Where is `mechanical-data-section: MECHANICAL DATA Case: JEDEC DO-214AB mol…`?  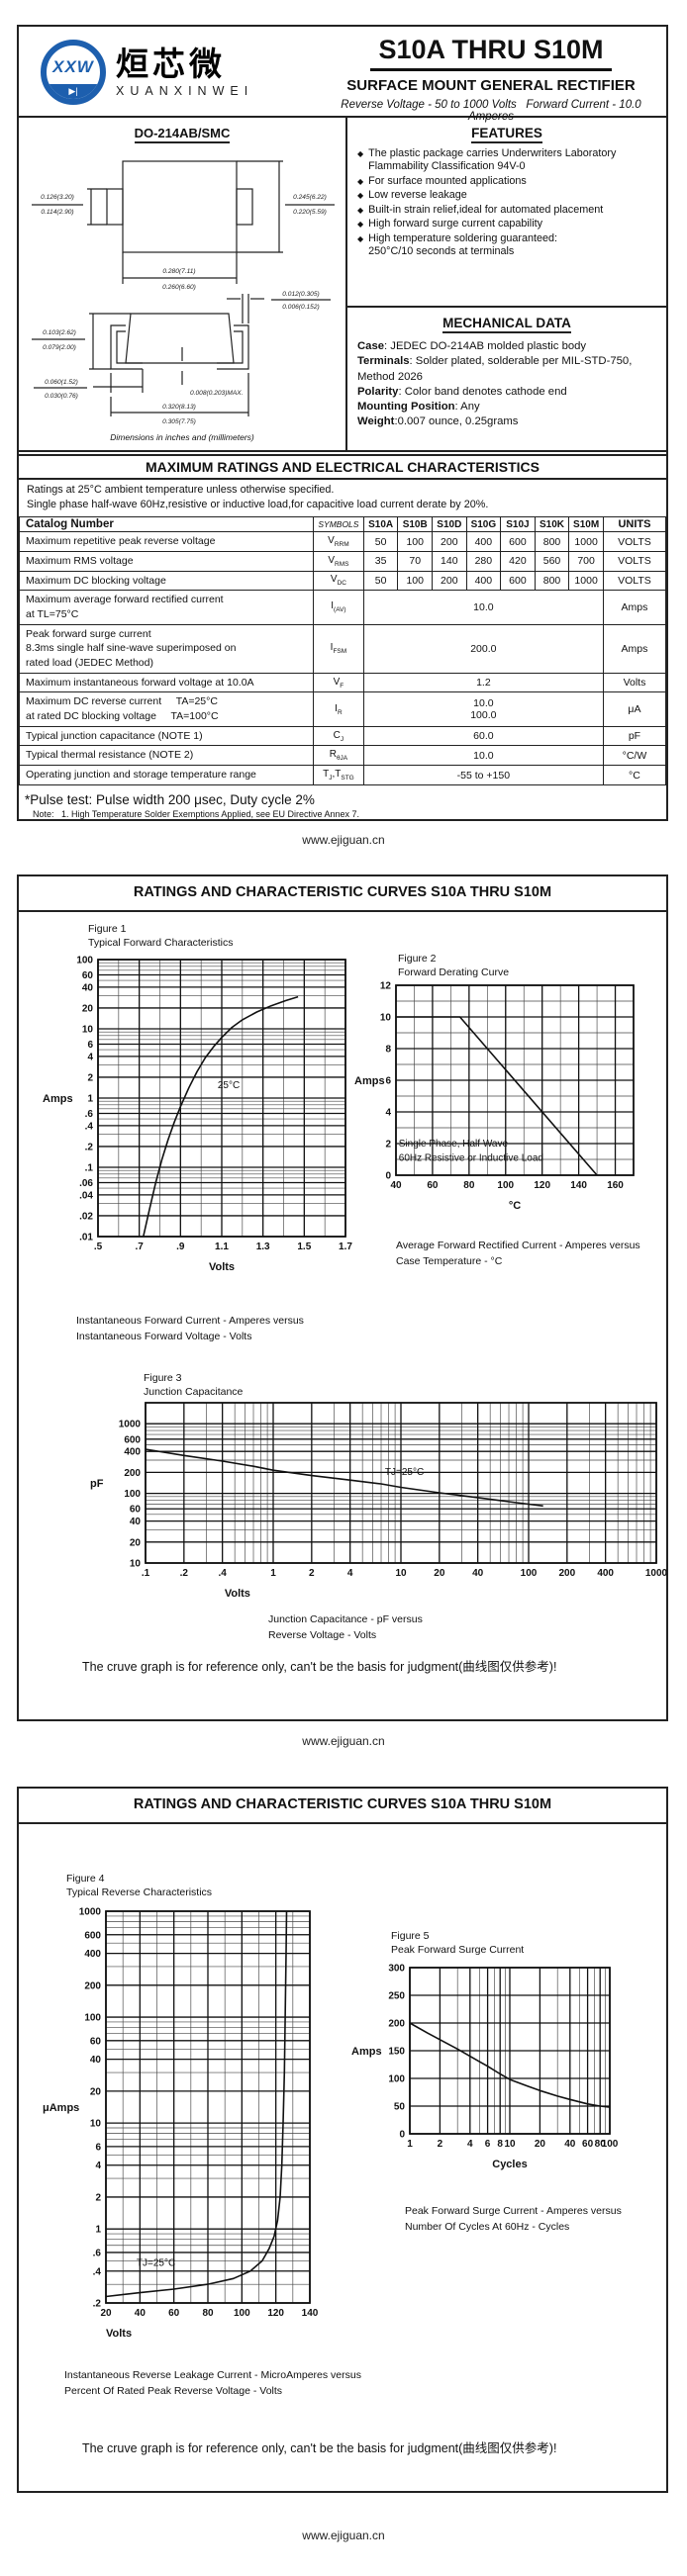
mechanical-data-section: MECHANICAL DATA Case: JEDEC DO-214AB mol… is located at coordinates (507, 378).